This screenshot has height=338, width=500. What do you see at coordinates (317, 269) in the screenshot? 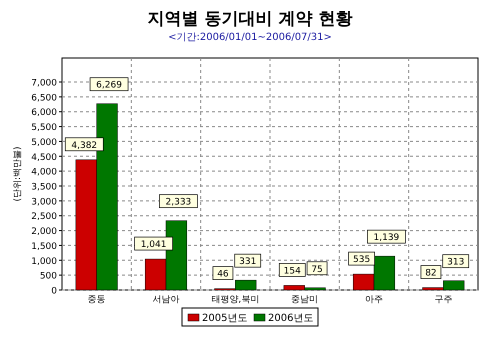
I see `data-label: 75` at bounding box center [317, 269].